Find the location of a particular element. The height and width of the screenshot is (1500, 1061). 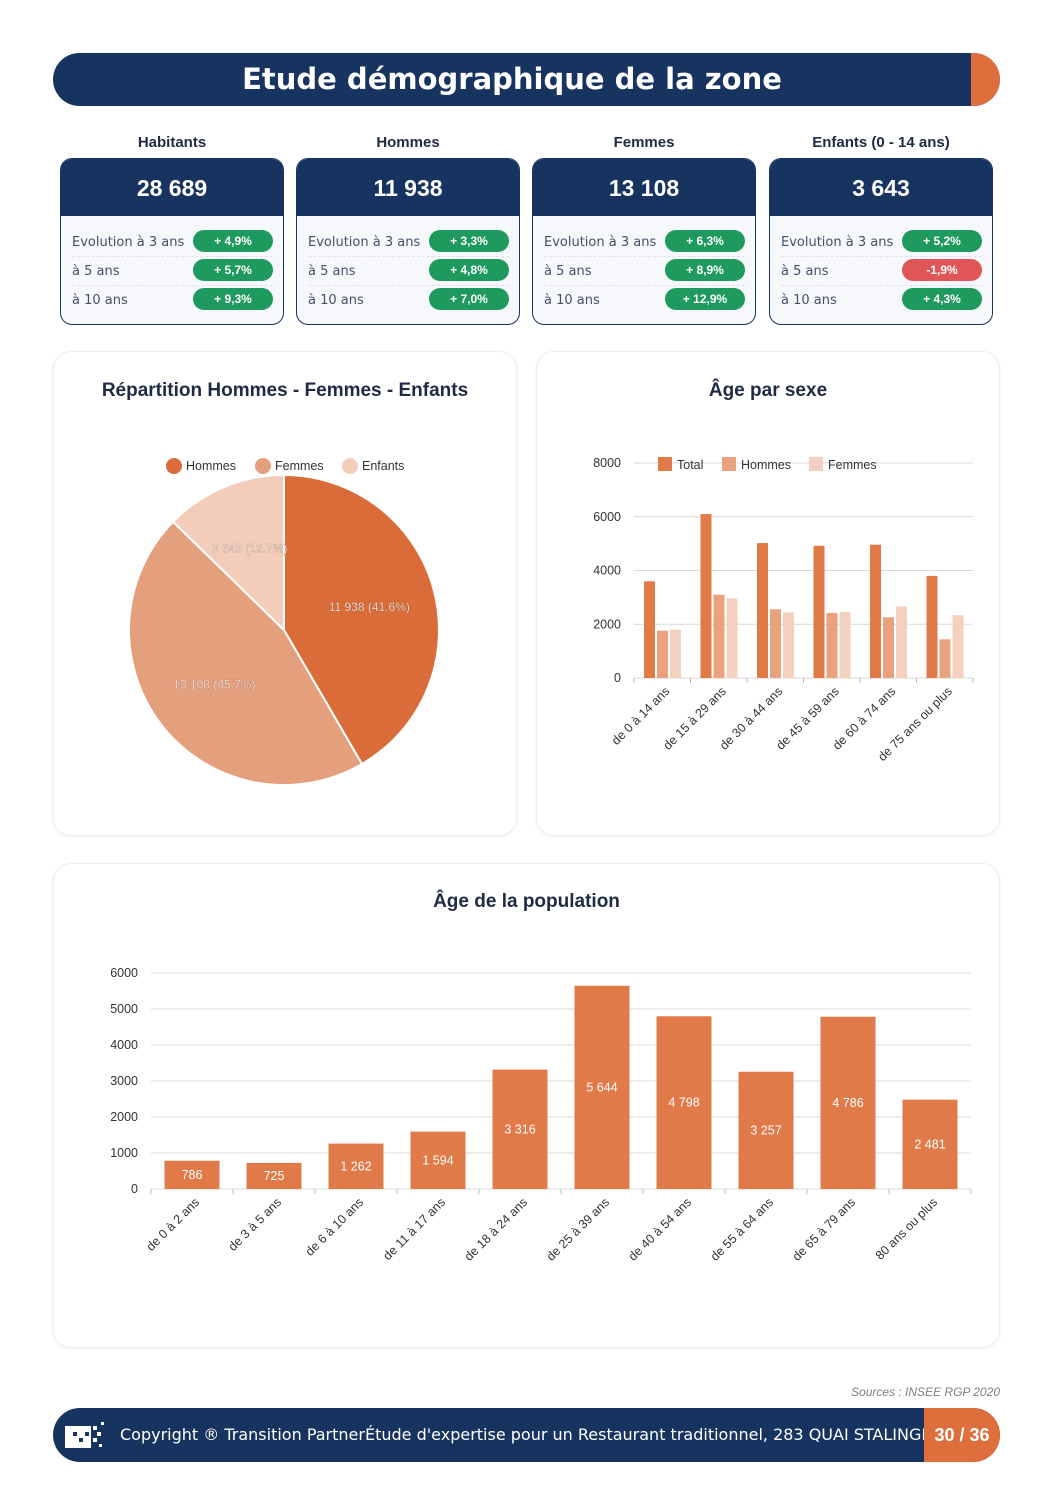

y-tick-label: 1000 is located at coordinates (124, 1153).